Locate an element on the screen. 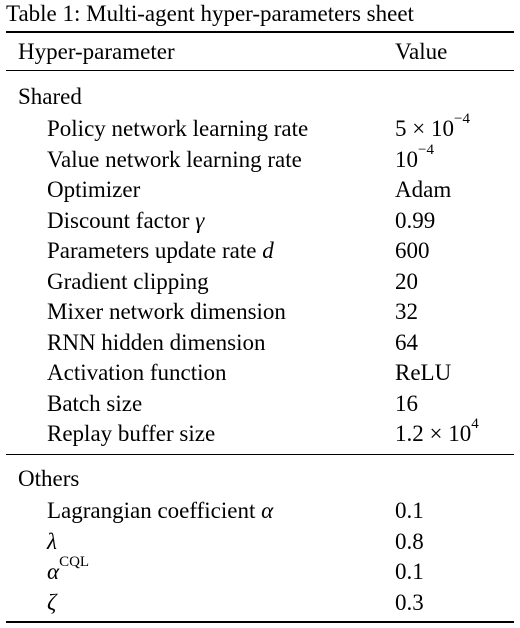 The height and width of the screenshot is (628, 520). superscript: 4 is located at coordinates (475, 424).